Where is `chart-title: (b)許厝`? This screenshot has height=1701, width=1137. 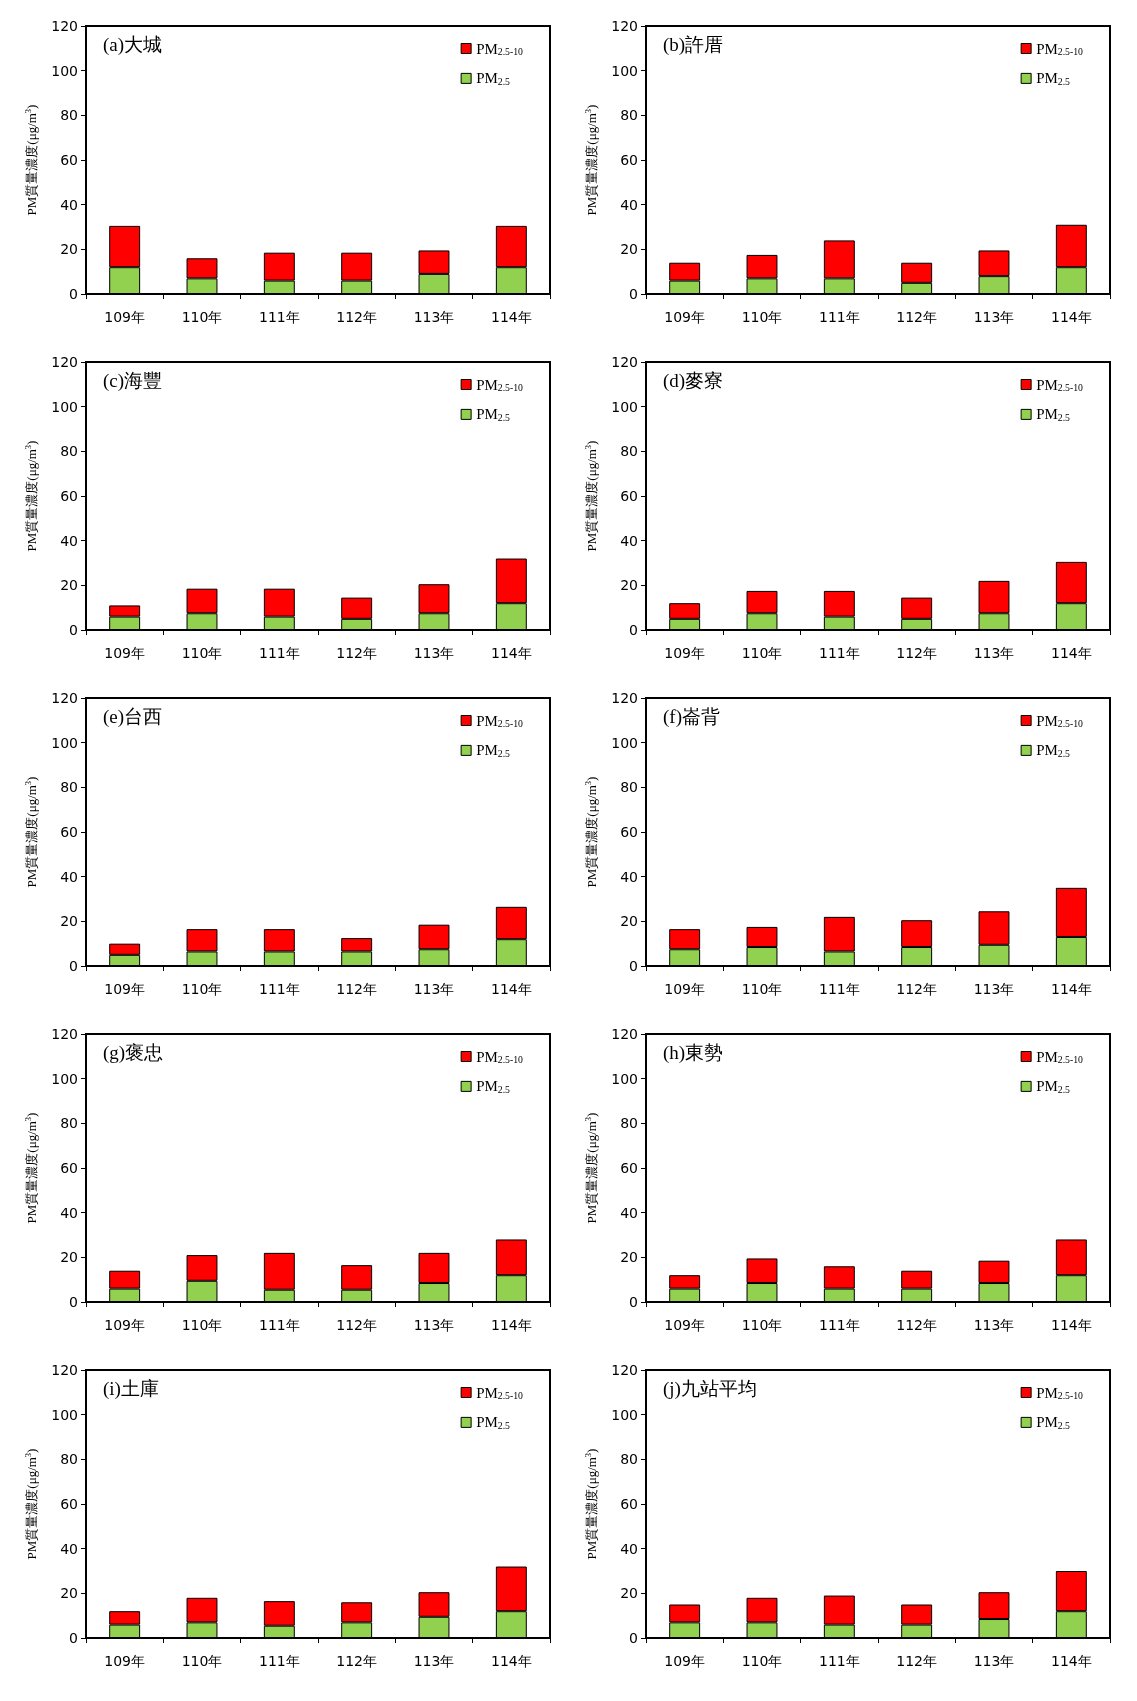 chart-title: (b)許厝 is located at coordinates (693, 45).